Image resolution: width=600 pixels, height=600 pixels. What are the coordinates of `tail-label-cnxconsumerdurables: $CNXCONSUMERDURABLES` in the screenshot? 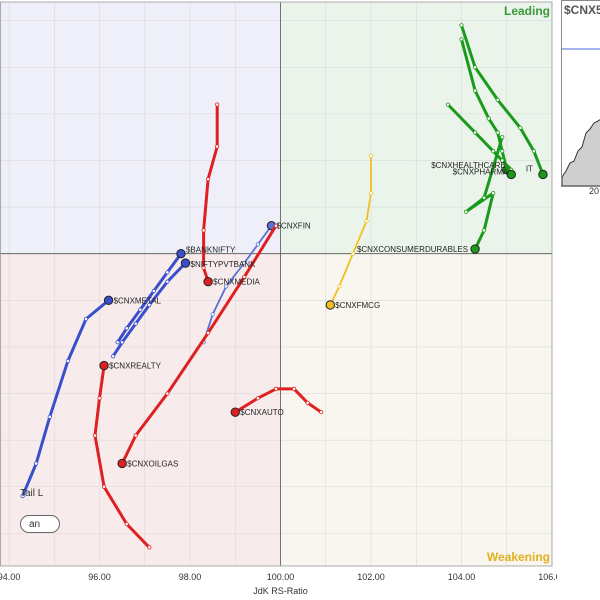 It's located at (412, 249).